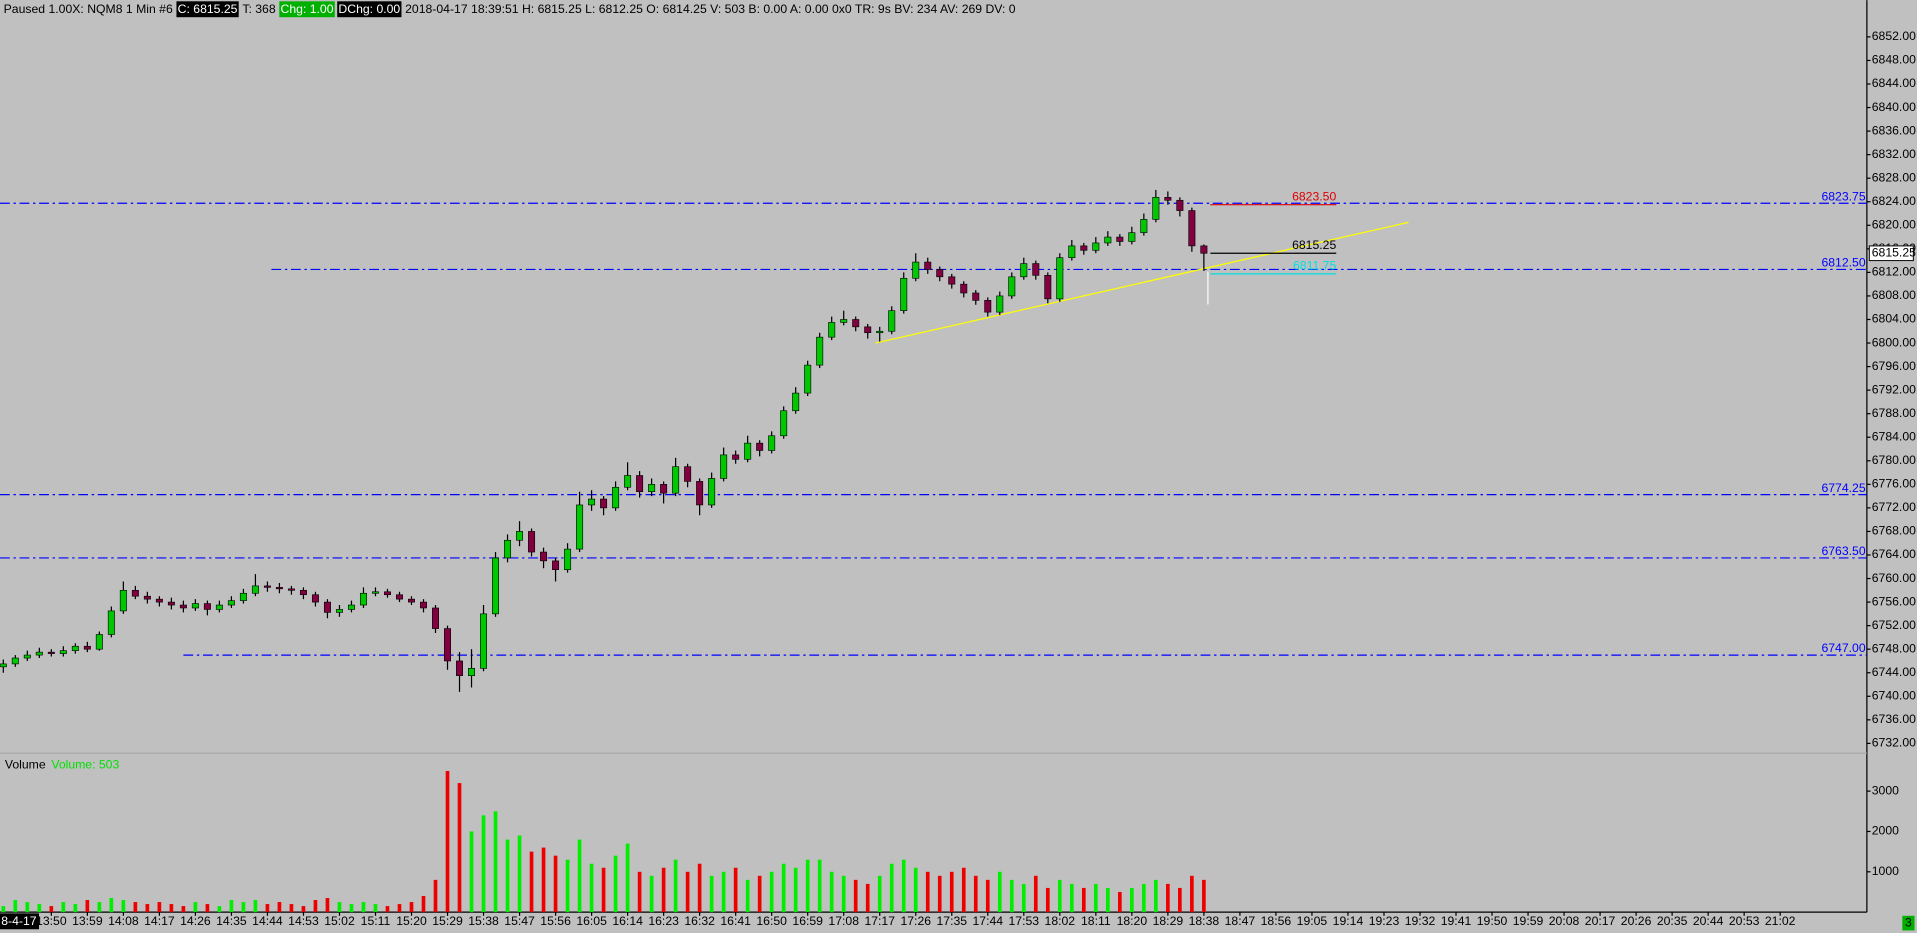  I want to click on y-tick-label: 6828.00, so click(1894, 177).